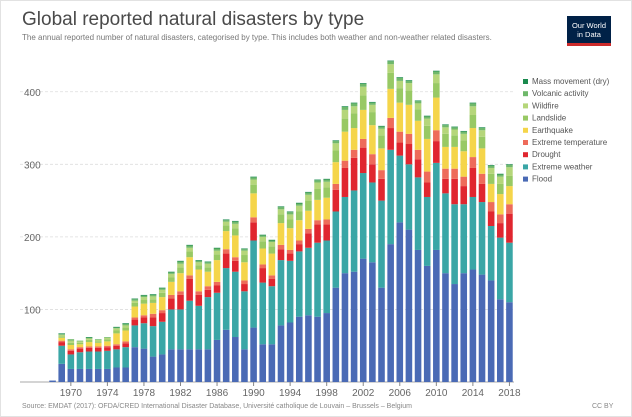 Image resolution: width=632 pixels, height=417 pixels. What do you see at coordinates (589, 25) in the screenshot?
I see `logo-line-1: Our World` at bounding box center [589, 25].